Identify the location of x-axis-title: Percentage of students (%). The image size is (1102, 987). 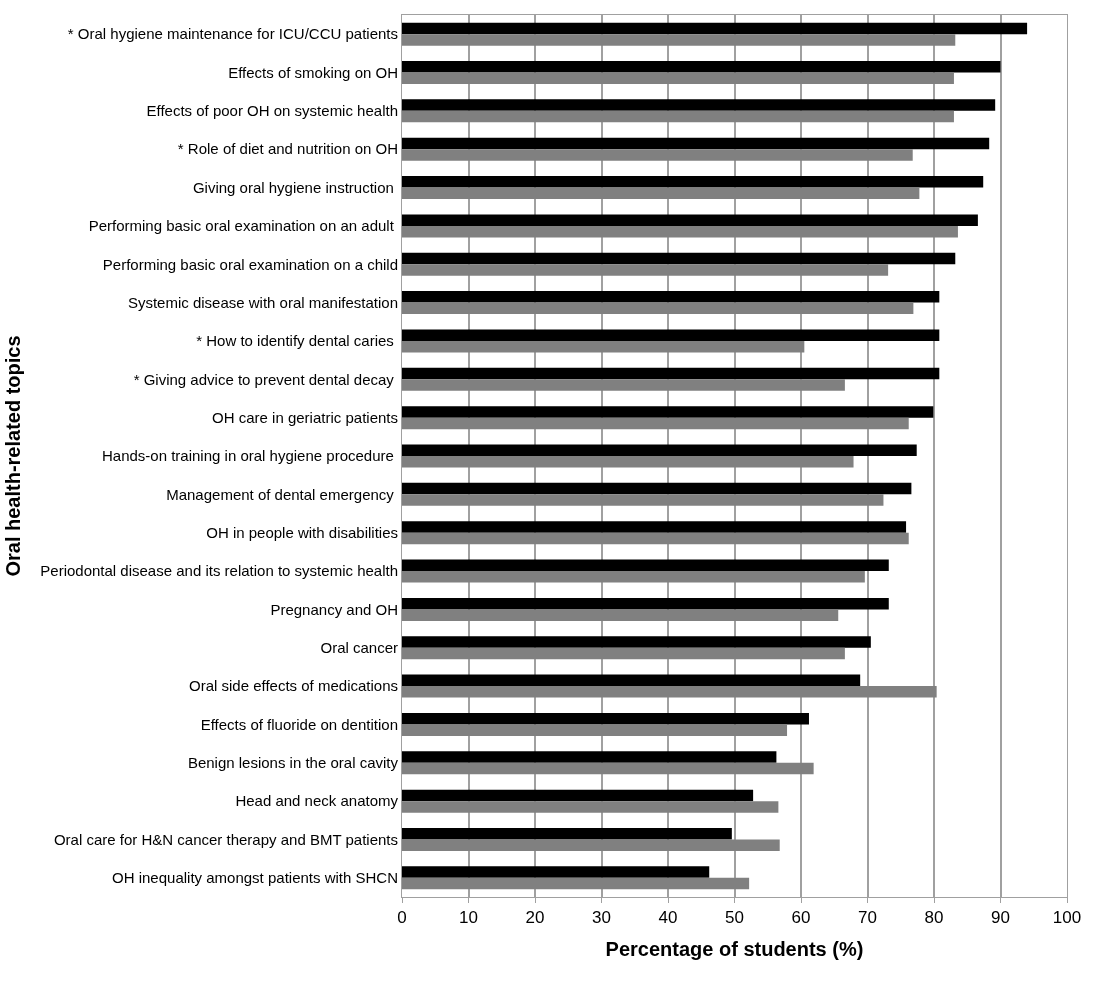
(734, 948).